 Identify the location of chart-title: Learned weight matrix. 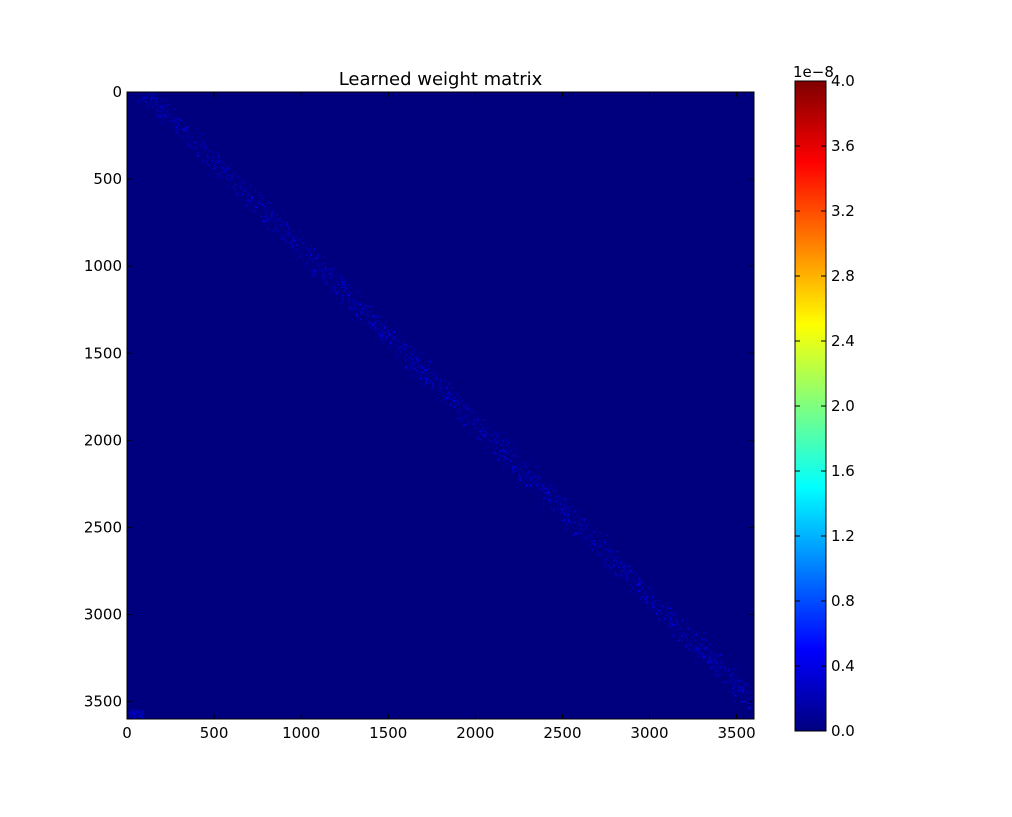
(441, 79).